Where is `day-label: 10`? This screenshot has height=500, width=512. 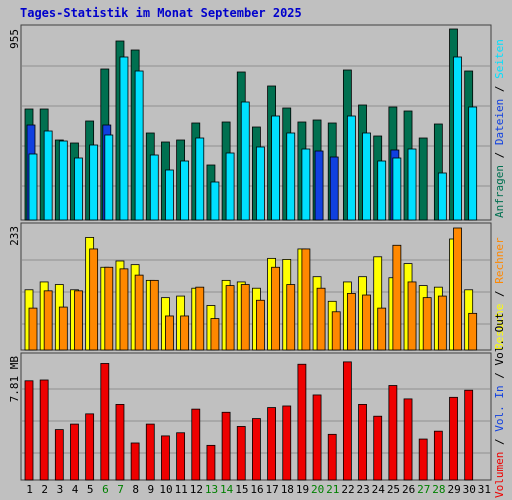
day-label: 10 is located at coordinates (165, 489).